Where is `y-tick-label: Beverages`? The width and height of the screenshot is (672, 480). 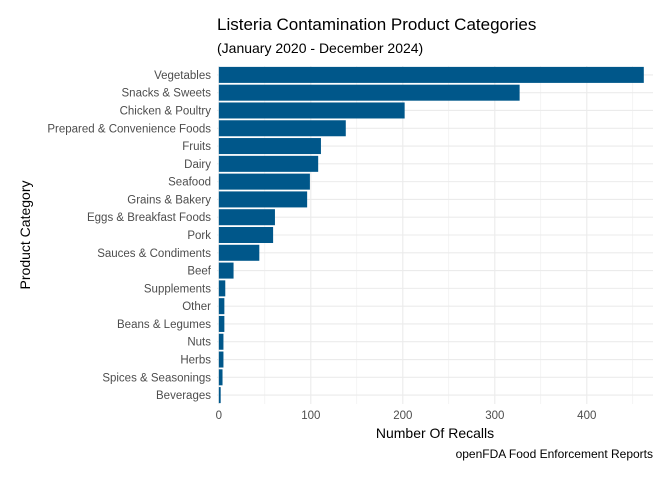
y-tick-label: Beverages is located at coordinates (183, 396).